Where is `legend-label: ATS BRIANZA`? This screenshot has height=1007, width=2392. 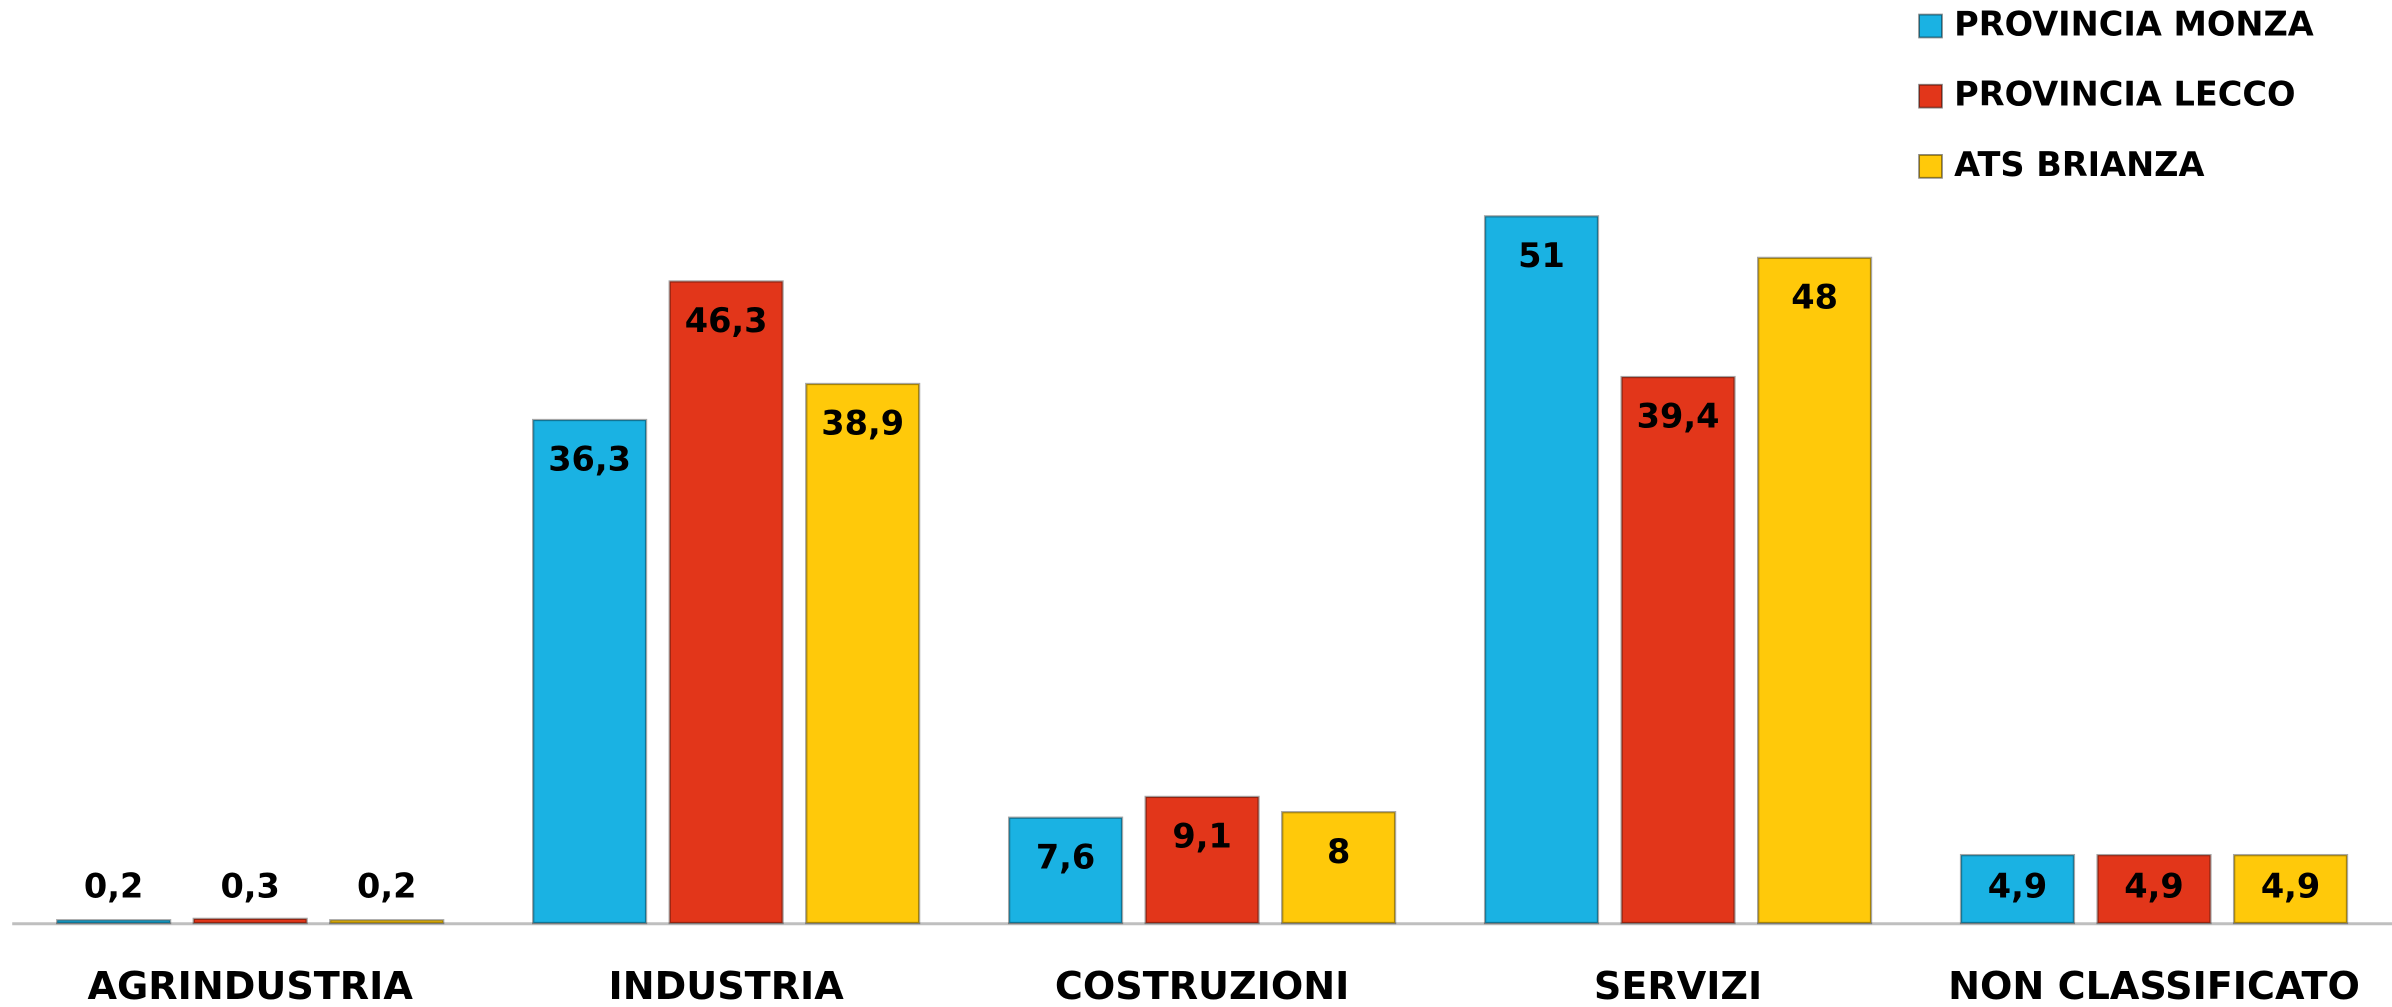 legend-label: ATS BRIANZA is located at coordinates (2079, 164).